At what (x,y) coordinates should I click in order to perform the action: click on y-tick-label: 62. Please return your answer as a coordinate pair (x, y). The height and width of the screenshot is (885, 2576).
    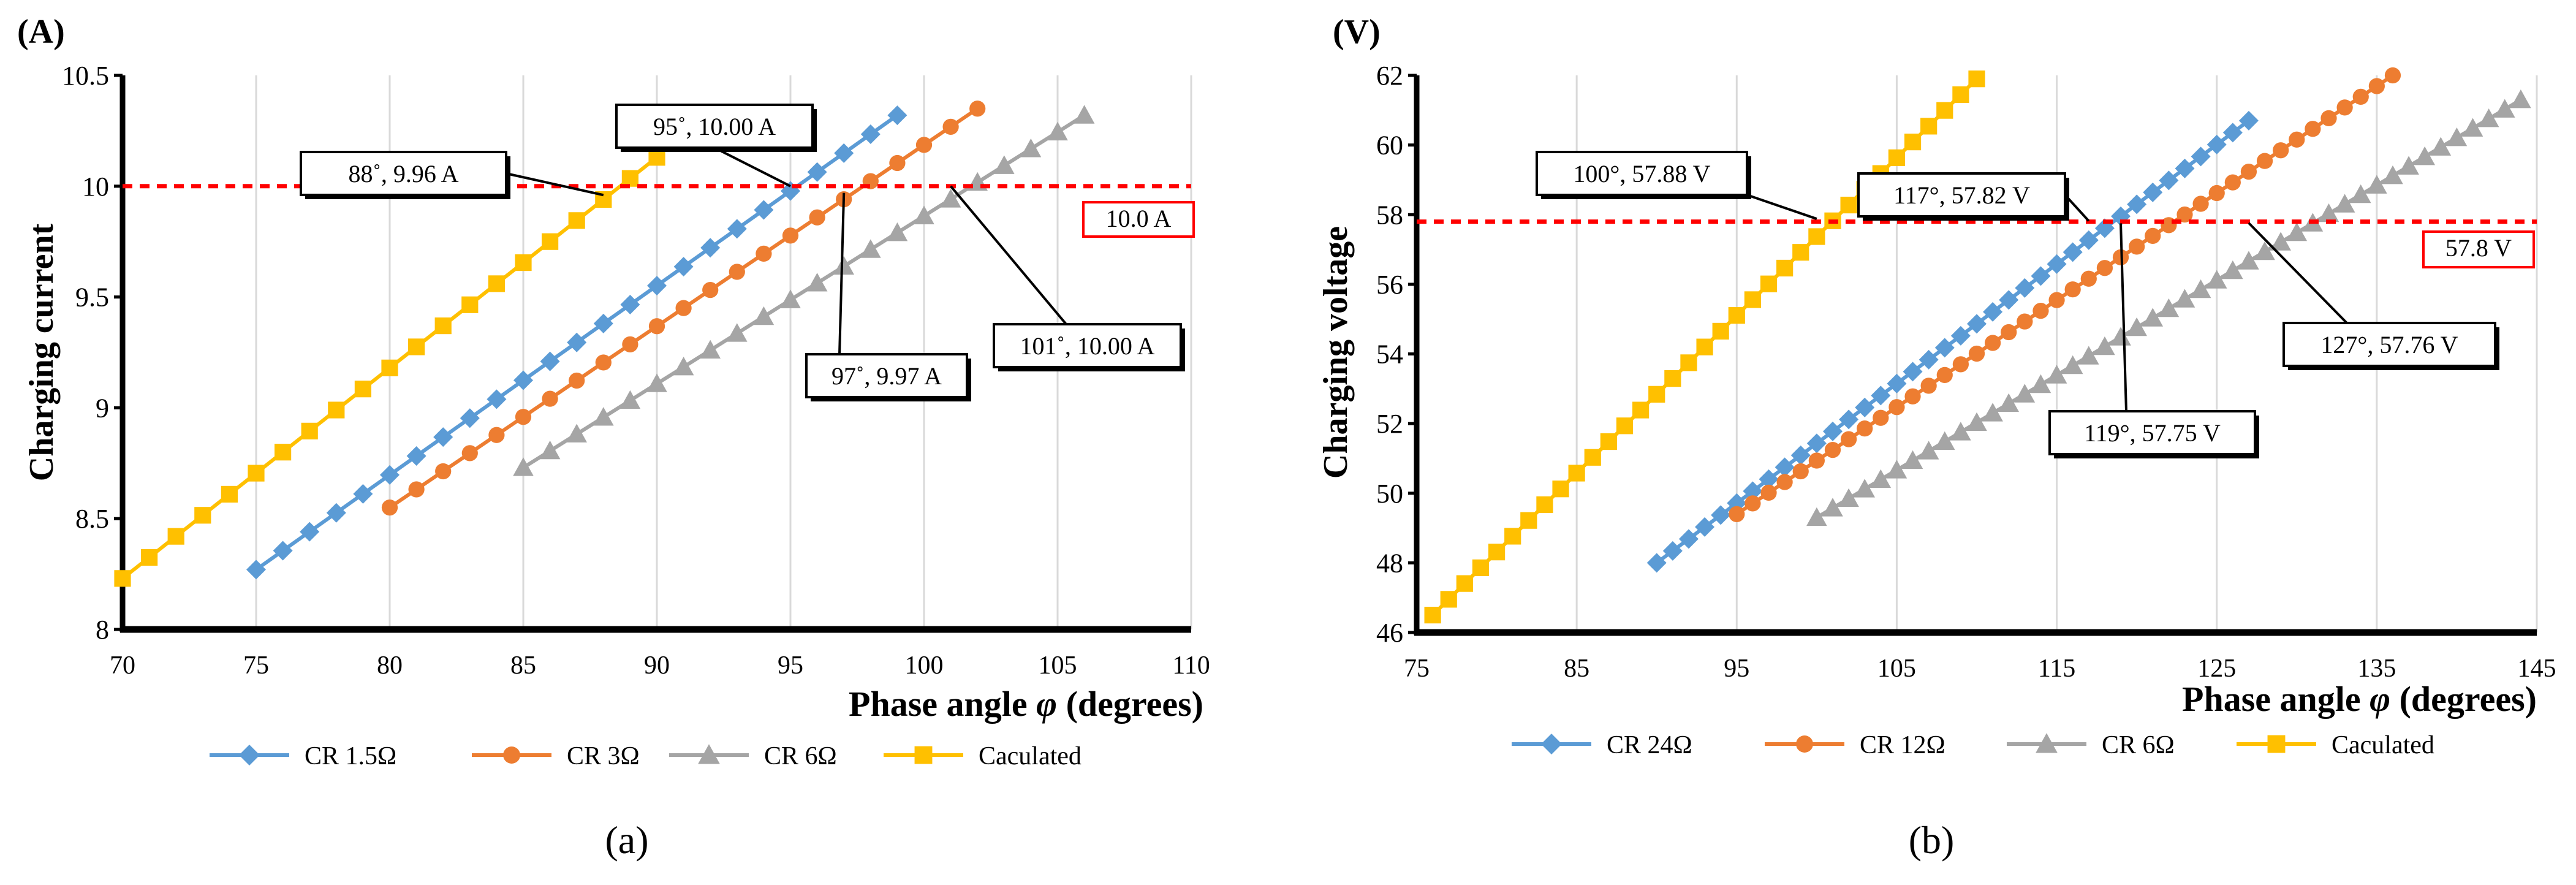
    Looking at the image, I should click on (1389, 76).